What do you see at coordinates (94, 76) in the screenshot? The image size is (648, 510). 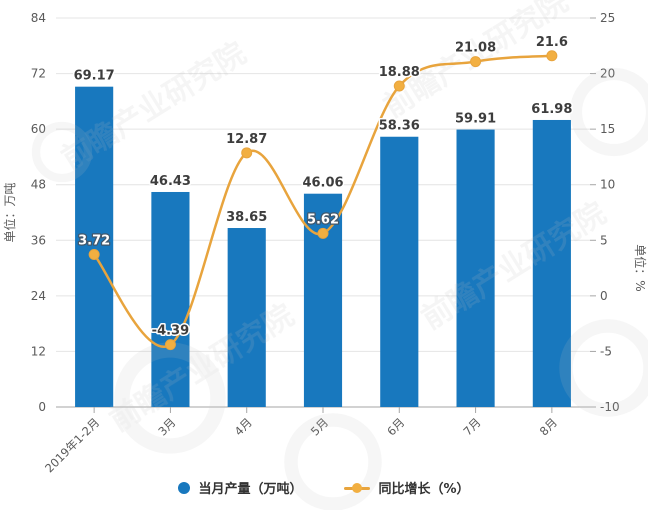 I see `bar-value-label: 69.17` at bounding box center [94, 76].